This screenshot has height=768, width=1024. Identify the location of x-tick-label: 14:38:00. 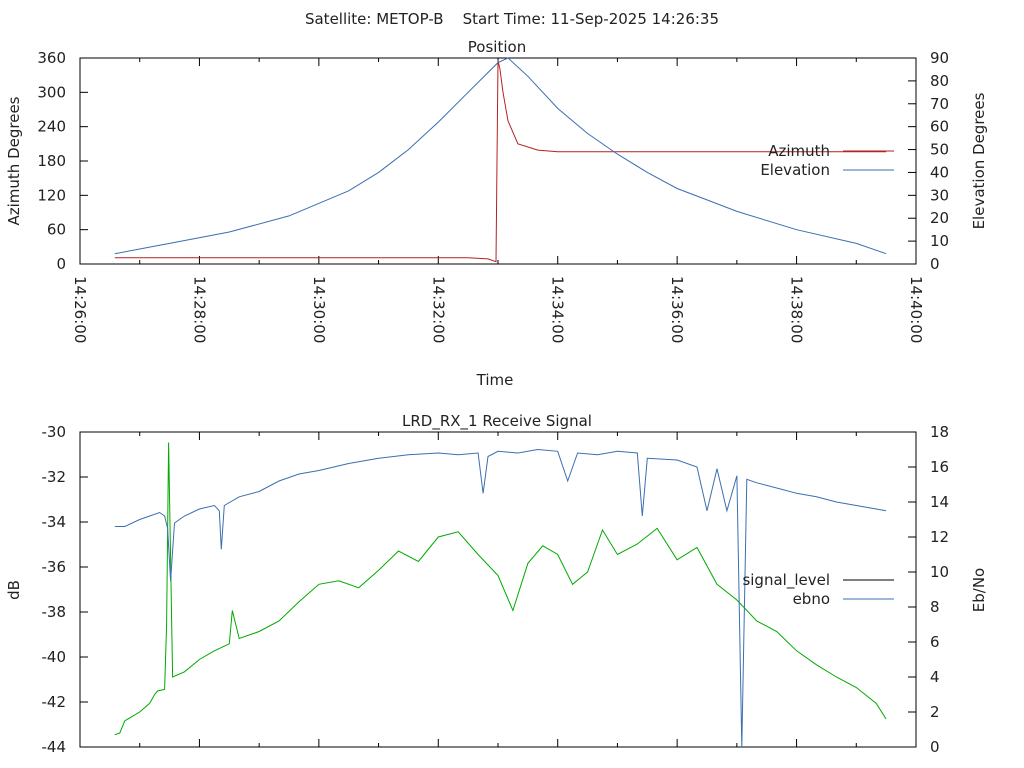
(797, 309).